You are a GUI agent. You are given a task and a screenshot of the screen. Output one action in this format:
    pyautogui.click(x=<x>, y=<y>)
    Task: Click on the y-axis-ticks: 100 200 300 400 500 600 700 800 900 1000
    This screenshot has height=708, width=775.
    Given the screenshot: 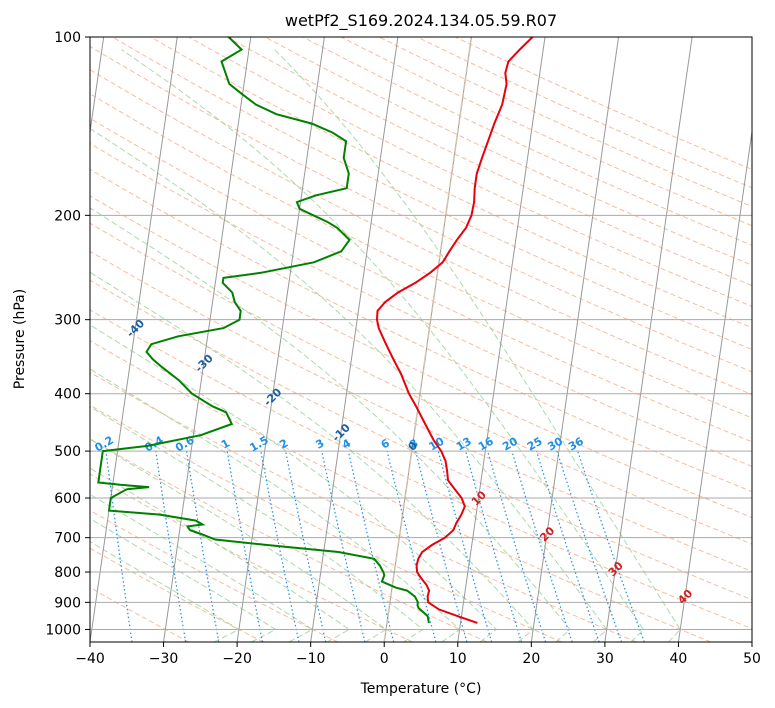 What is the action you would take?
    pyautogui.click(x=67, y=334)
    